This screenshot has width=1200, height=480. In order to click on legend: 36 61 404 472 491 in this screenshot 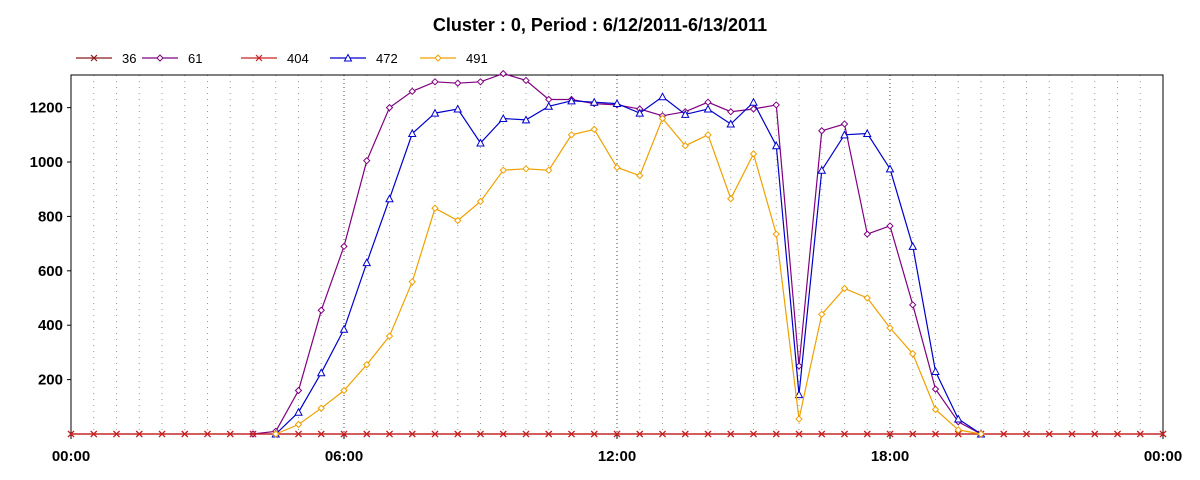, I will do `click(282, 58)`.